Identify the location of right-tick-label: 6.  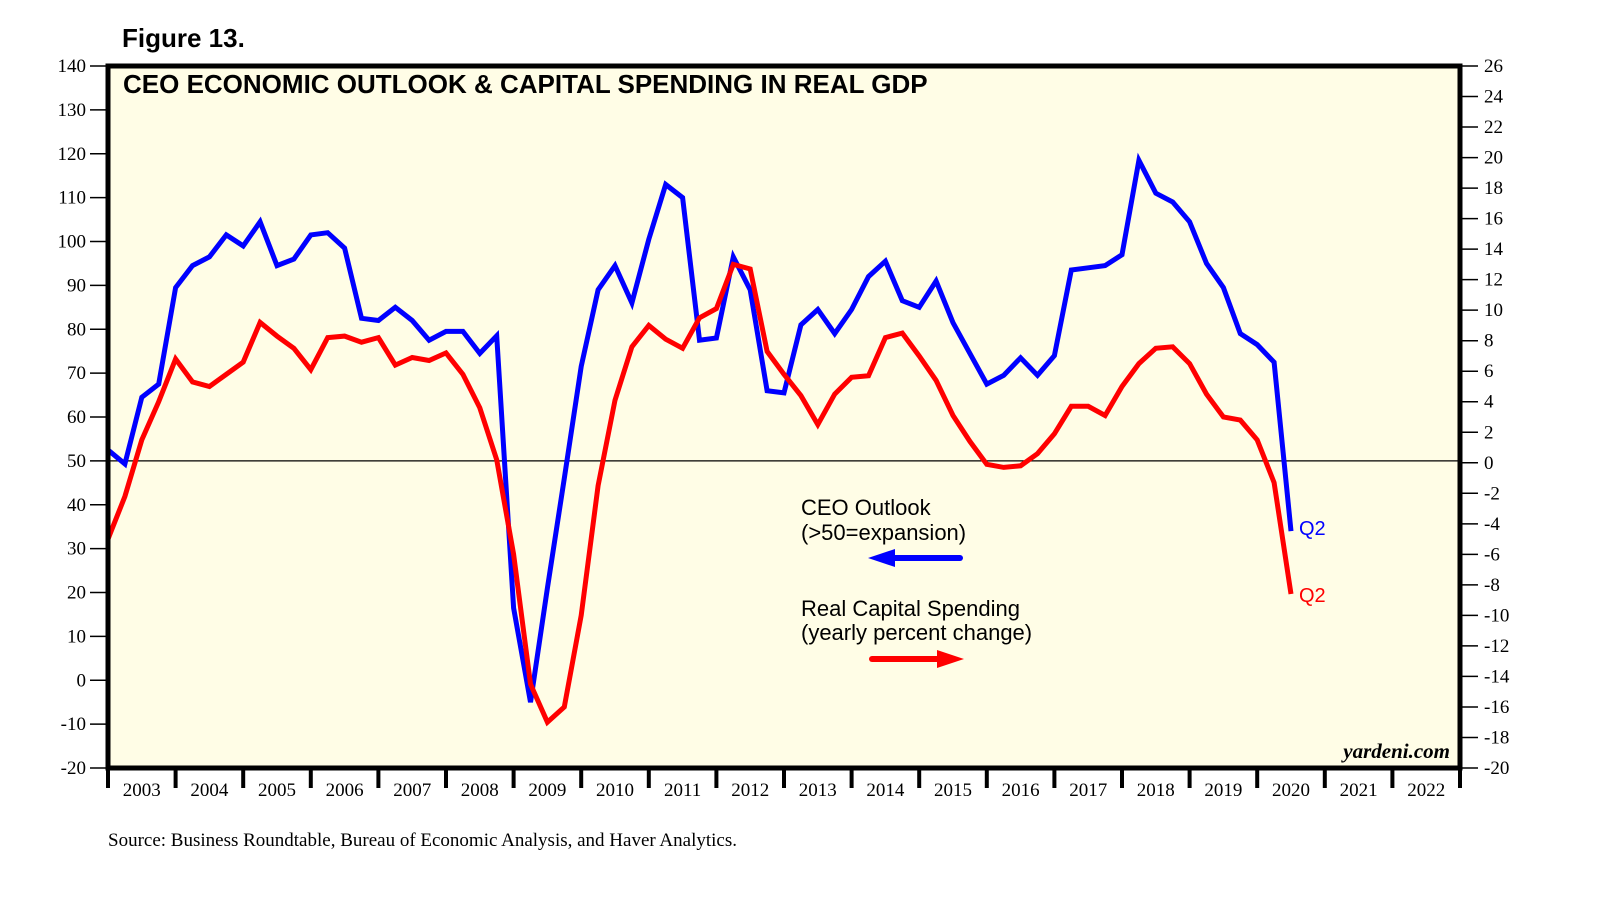
(1489, 371).